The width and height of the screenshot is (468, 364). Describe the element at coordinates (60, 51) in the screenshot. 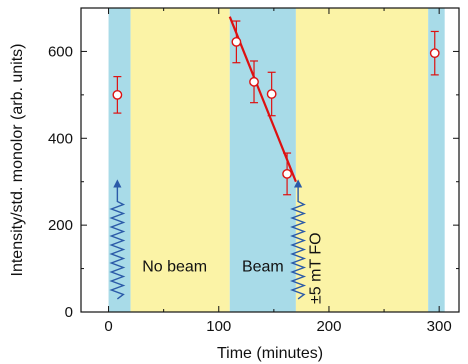

I see `y-tick-label: 600` at that location.